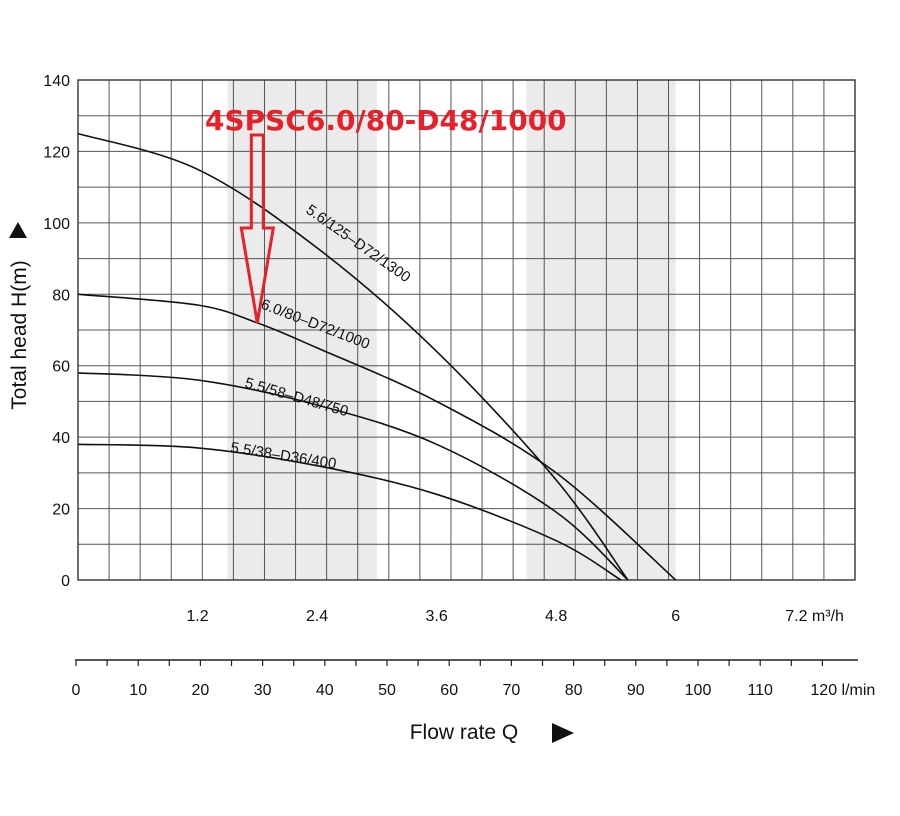 The height and width of the screenshot is (816, 900). Describe the element at coordinates (698, 690) in the screenshot. I see `x-tick-label-lmin: 100` at that location.